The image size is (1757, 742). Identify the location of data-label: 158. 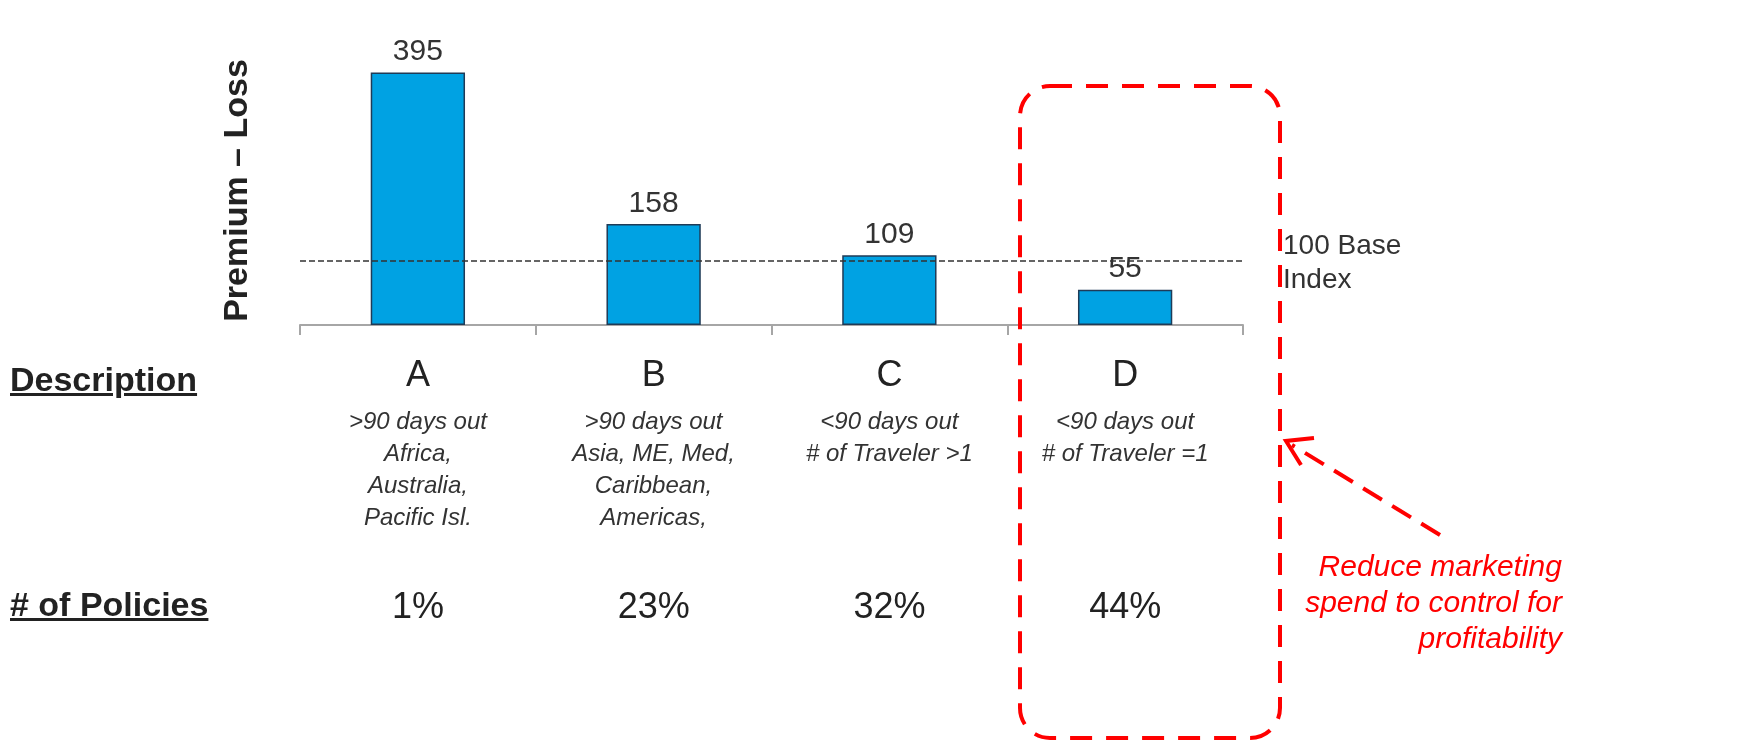
(653, 201).